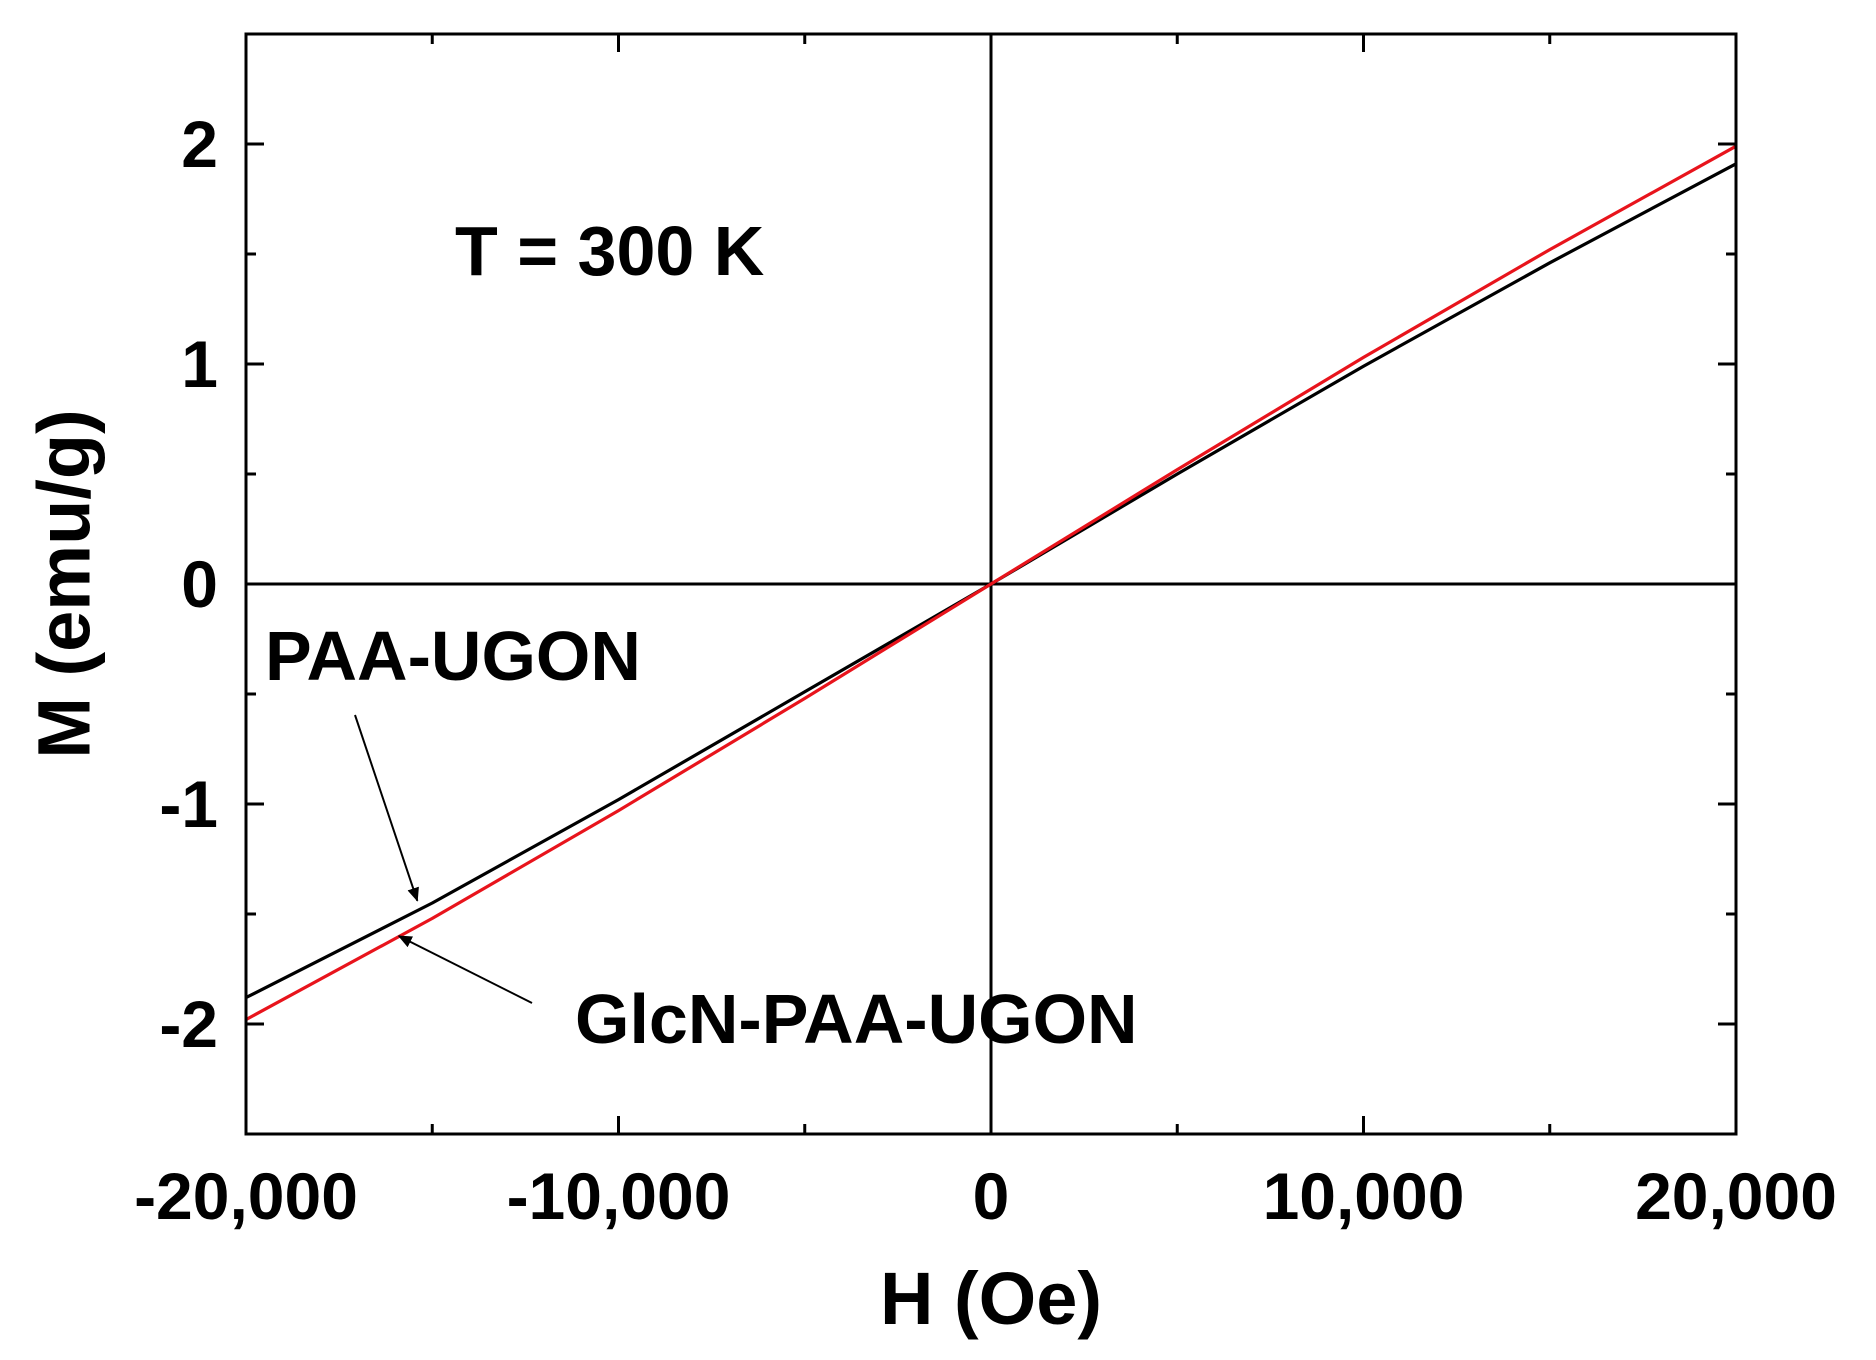 The image size is (1876, 1360). I want to click on x-tick-label: 0, so click(991, 1196).